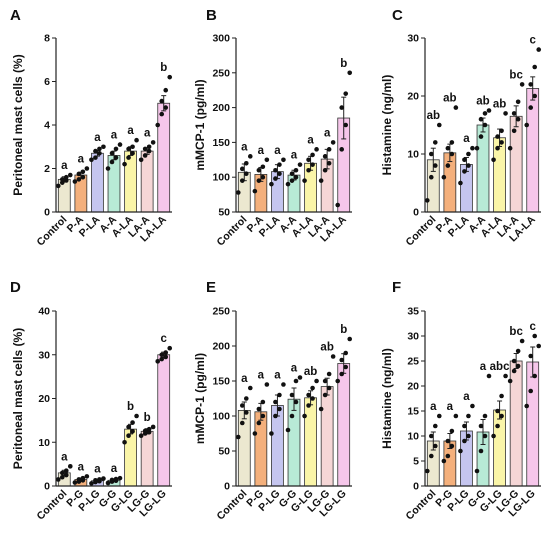 The image size is (550, 538). I want to click on panel-letter: B, so click(211, 15).